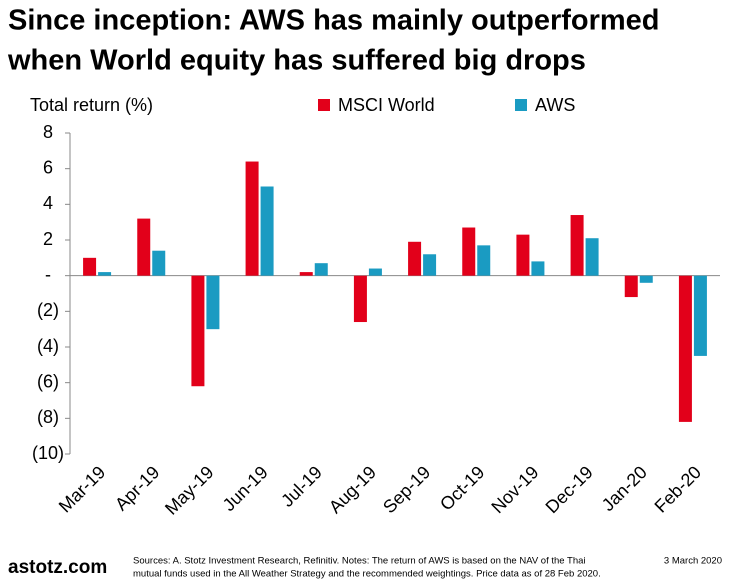  Describe the element at coordinates (386, 105) in the screenshot. I see `legend-label: MSCI World` at that location.